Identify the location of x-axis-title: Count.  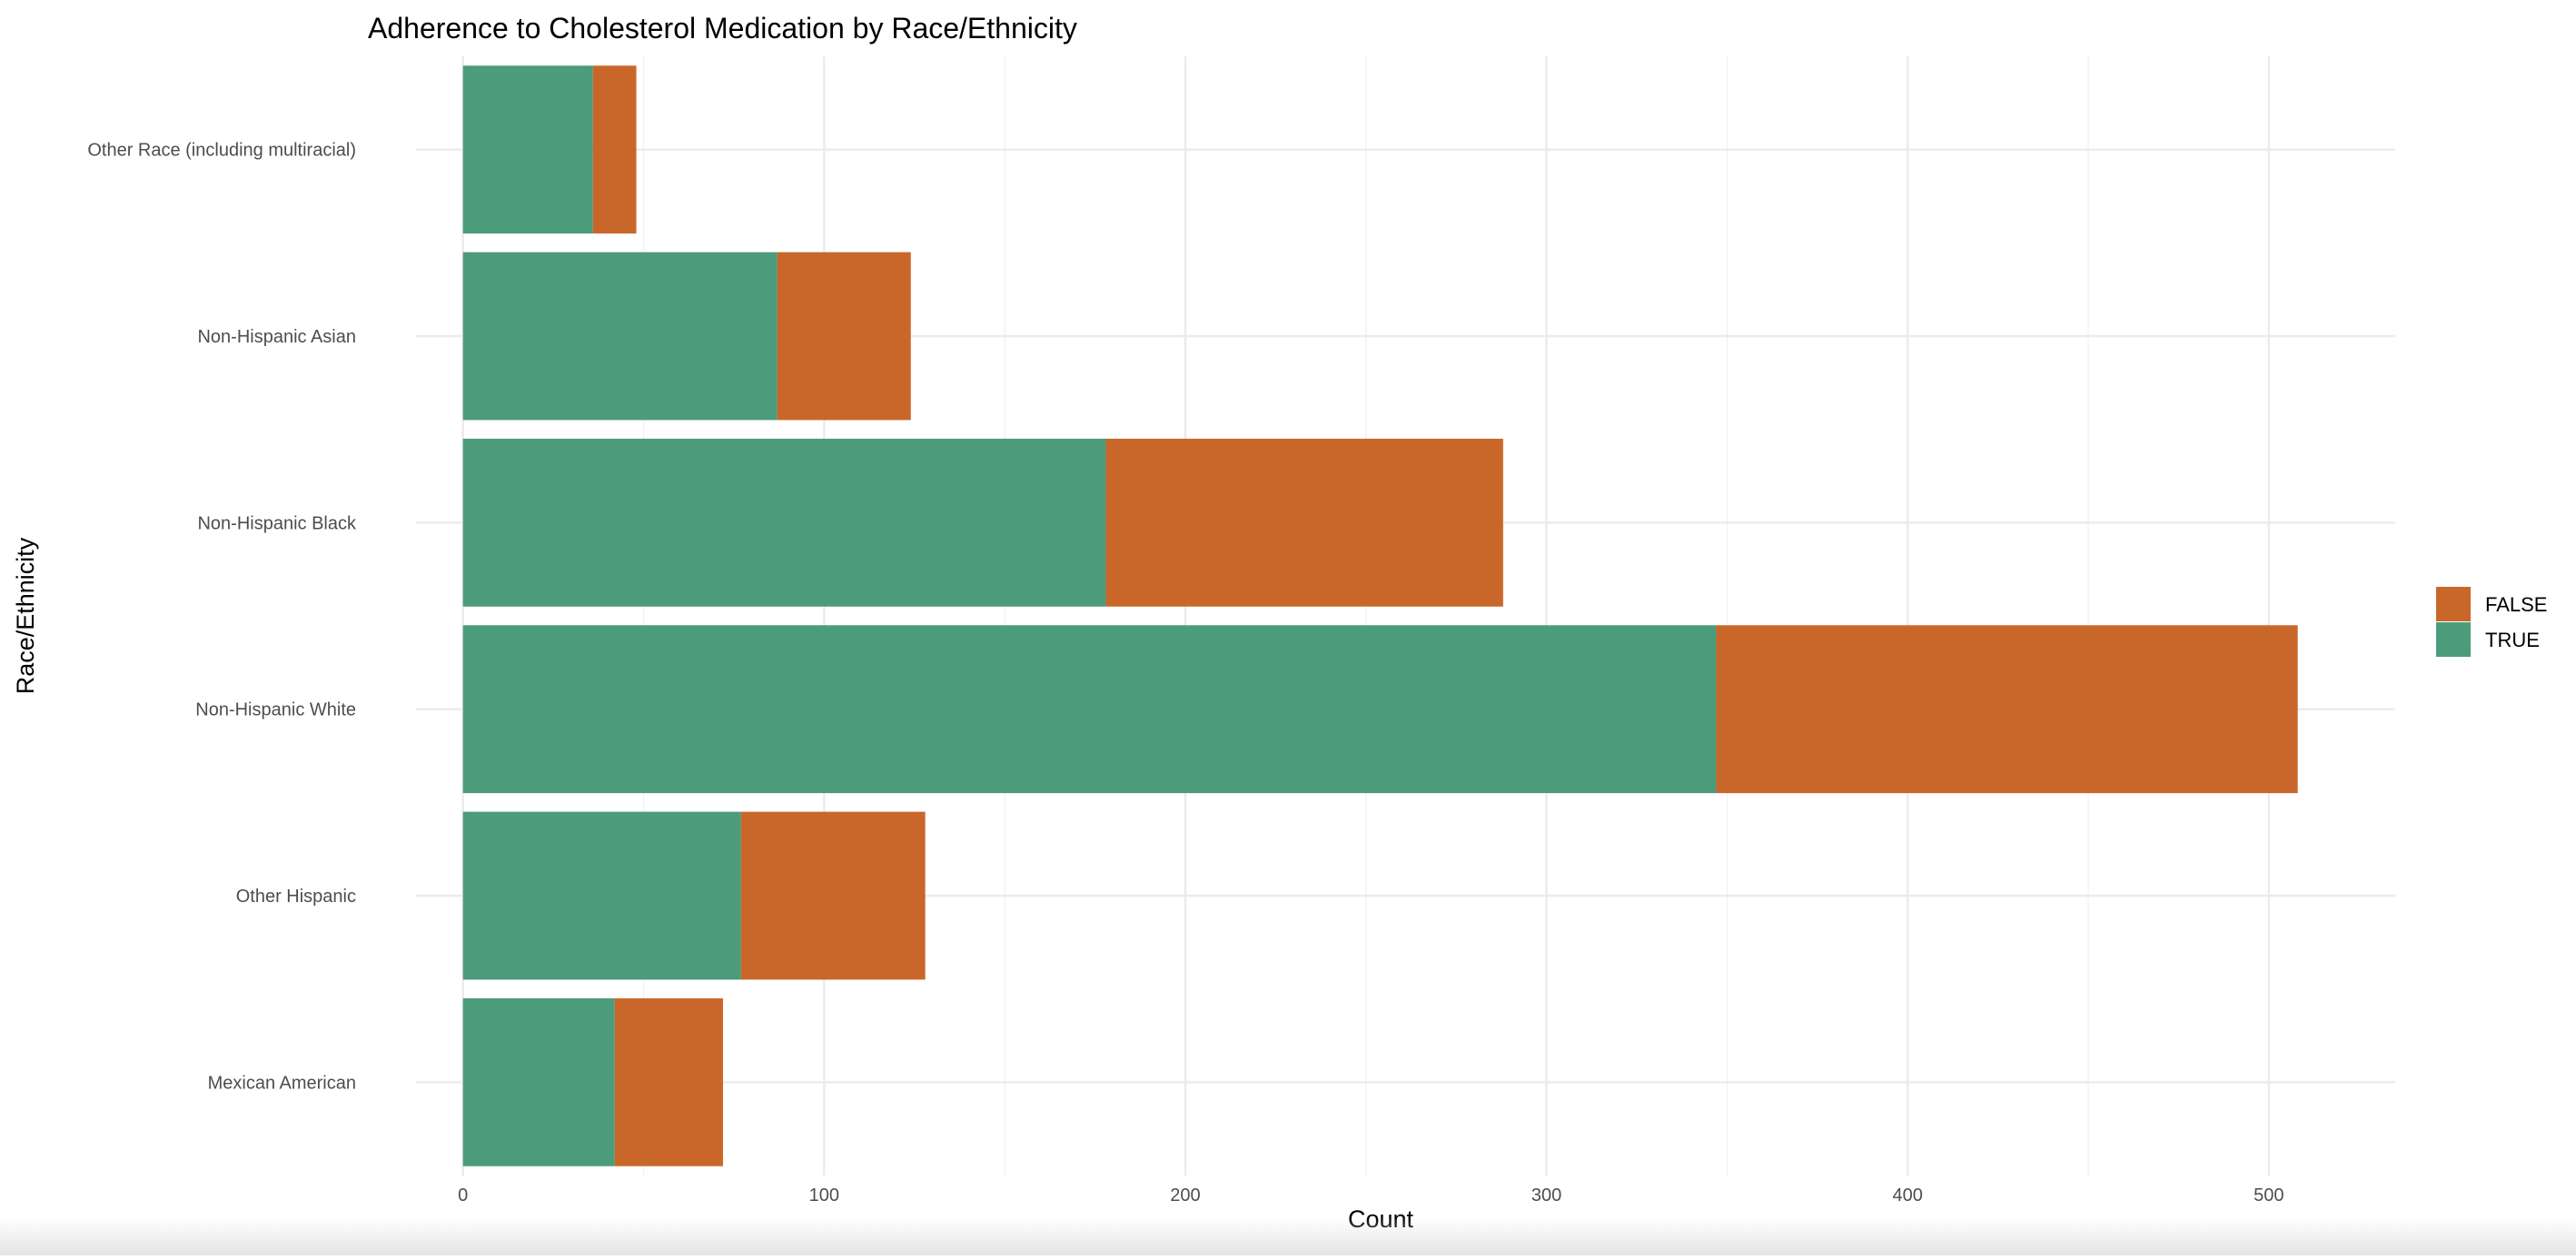
(1381, 1219).